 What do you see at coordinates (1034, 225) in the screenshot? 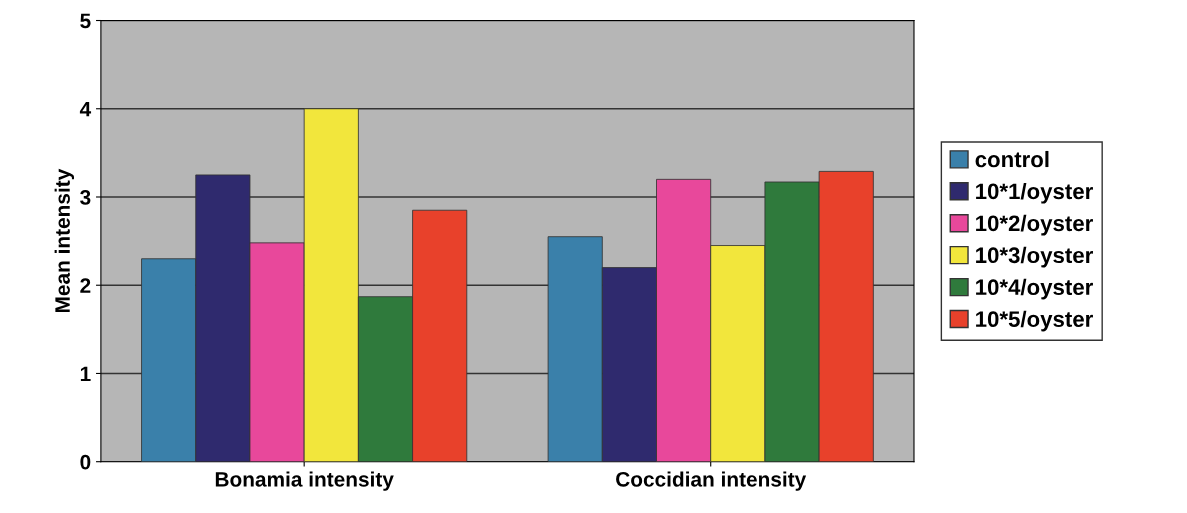
I see `legend-label: 10*2/oyster` at bounding box center [1034, 225].